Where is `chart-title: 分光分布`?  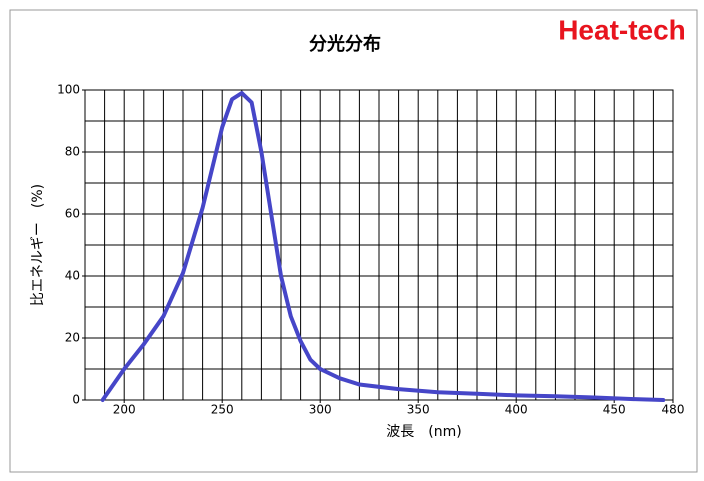 chart-title: 分光分布 is located at coordinates (345, 44).